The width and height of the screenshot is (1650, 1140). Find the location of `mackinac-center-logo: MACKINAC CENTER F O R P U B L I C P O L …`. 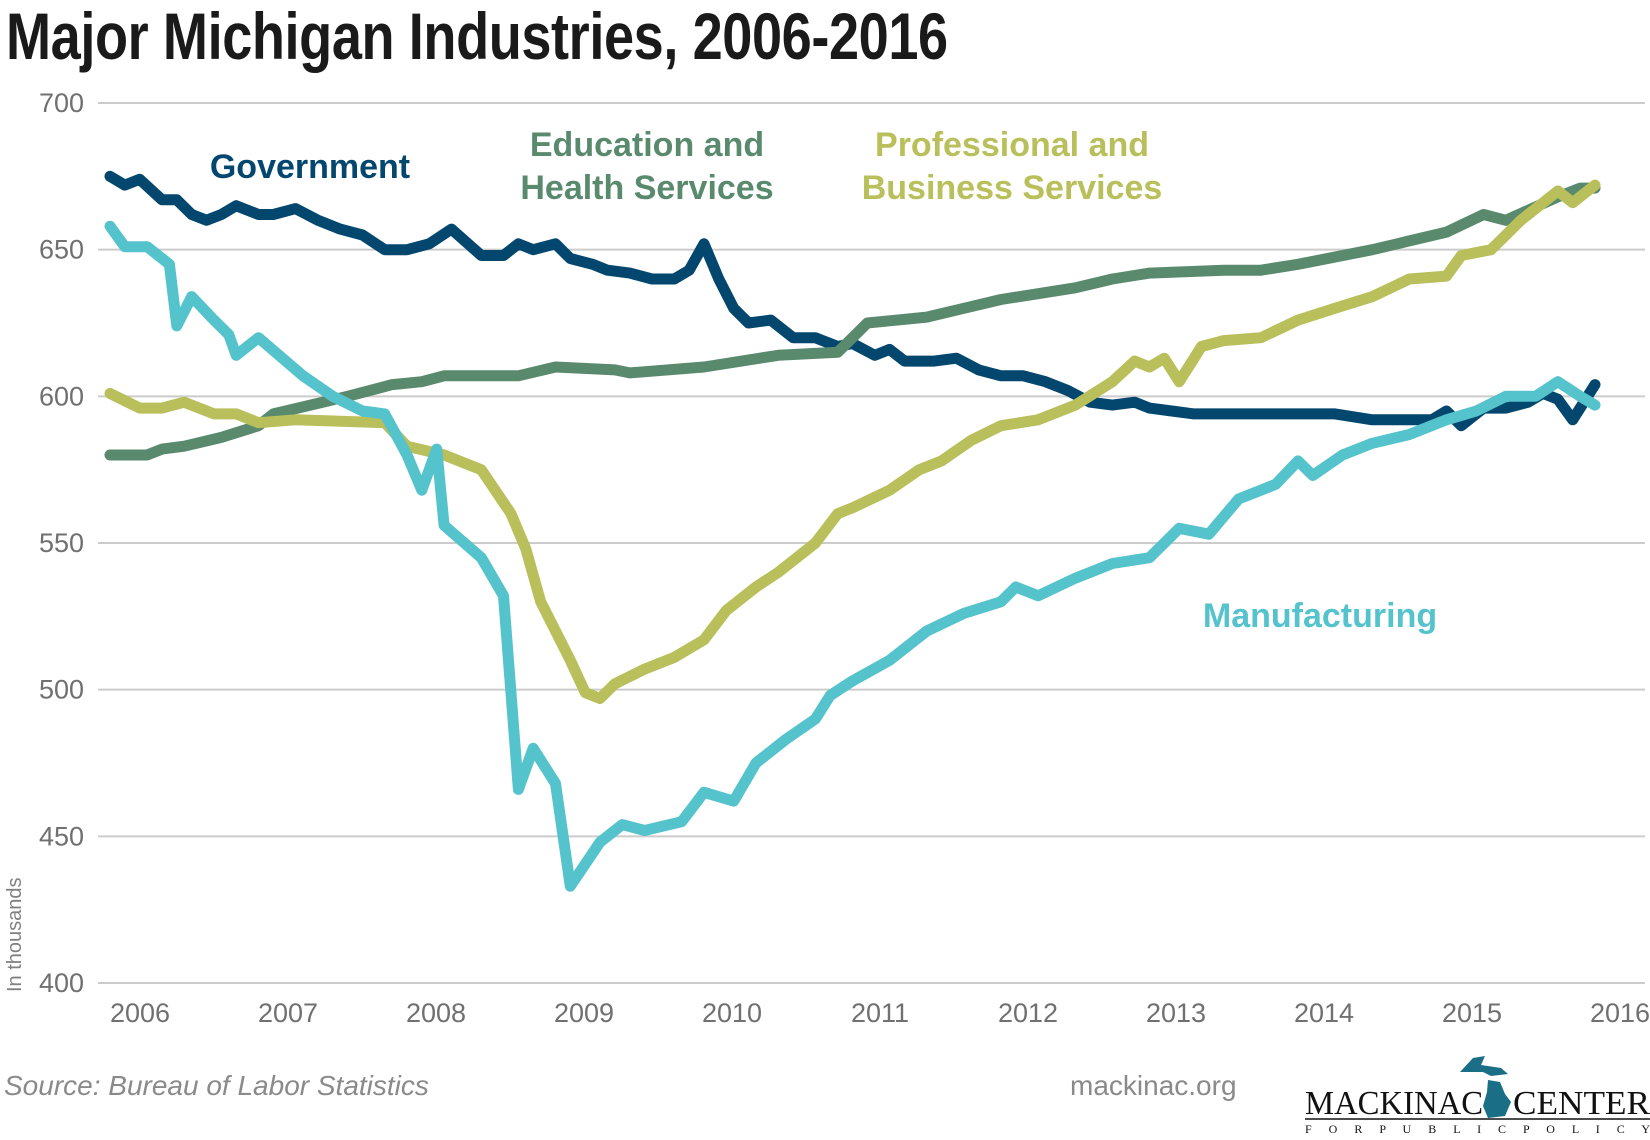

mackinac-center-logo: MACKINAC CENTER F O R P U B L I C P O L … is located at coordinates (1477, 1095).